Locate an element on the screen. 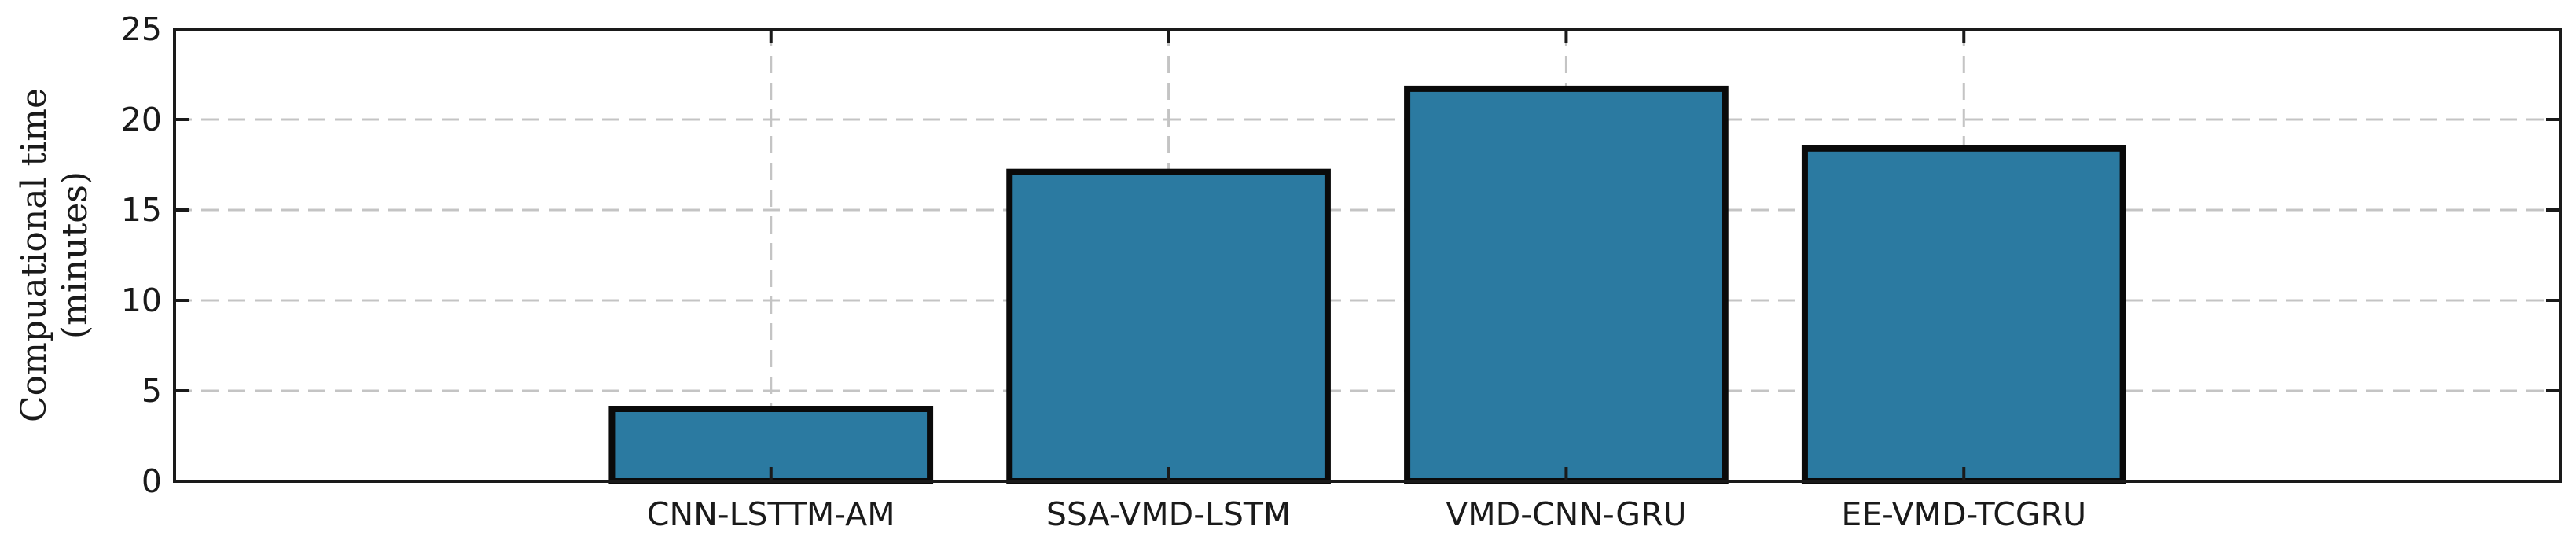  y-tick-label: 10 is located at coordinates (141, 300).